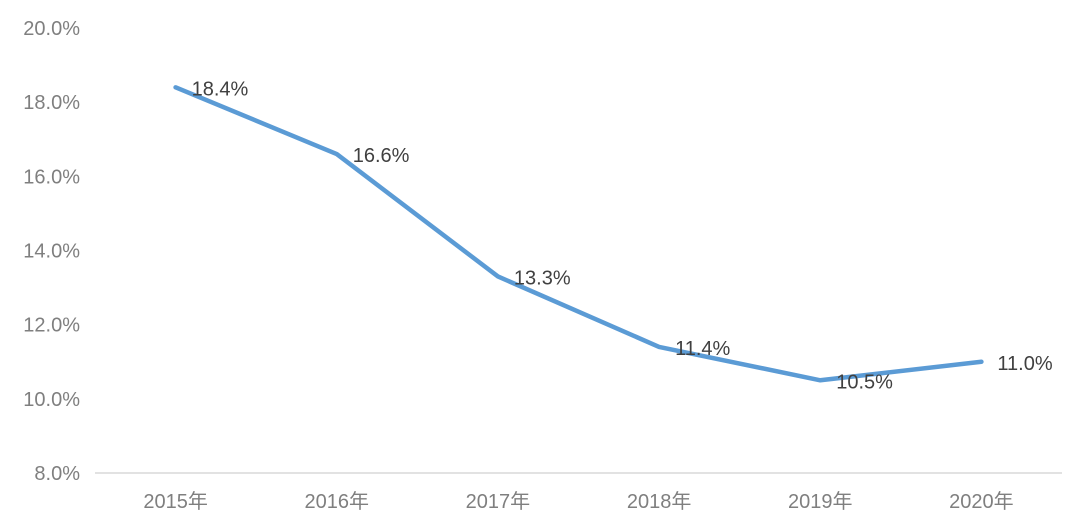 This screenshot has width=1080, height=529. What do you see at coordinates (498, 501) in the screenshot?
I see `x-tick-label: 2017年` at bounding box center [498, 501].